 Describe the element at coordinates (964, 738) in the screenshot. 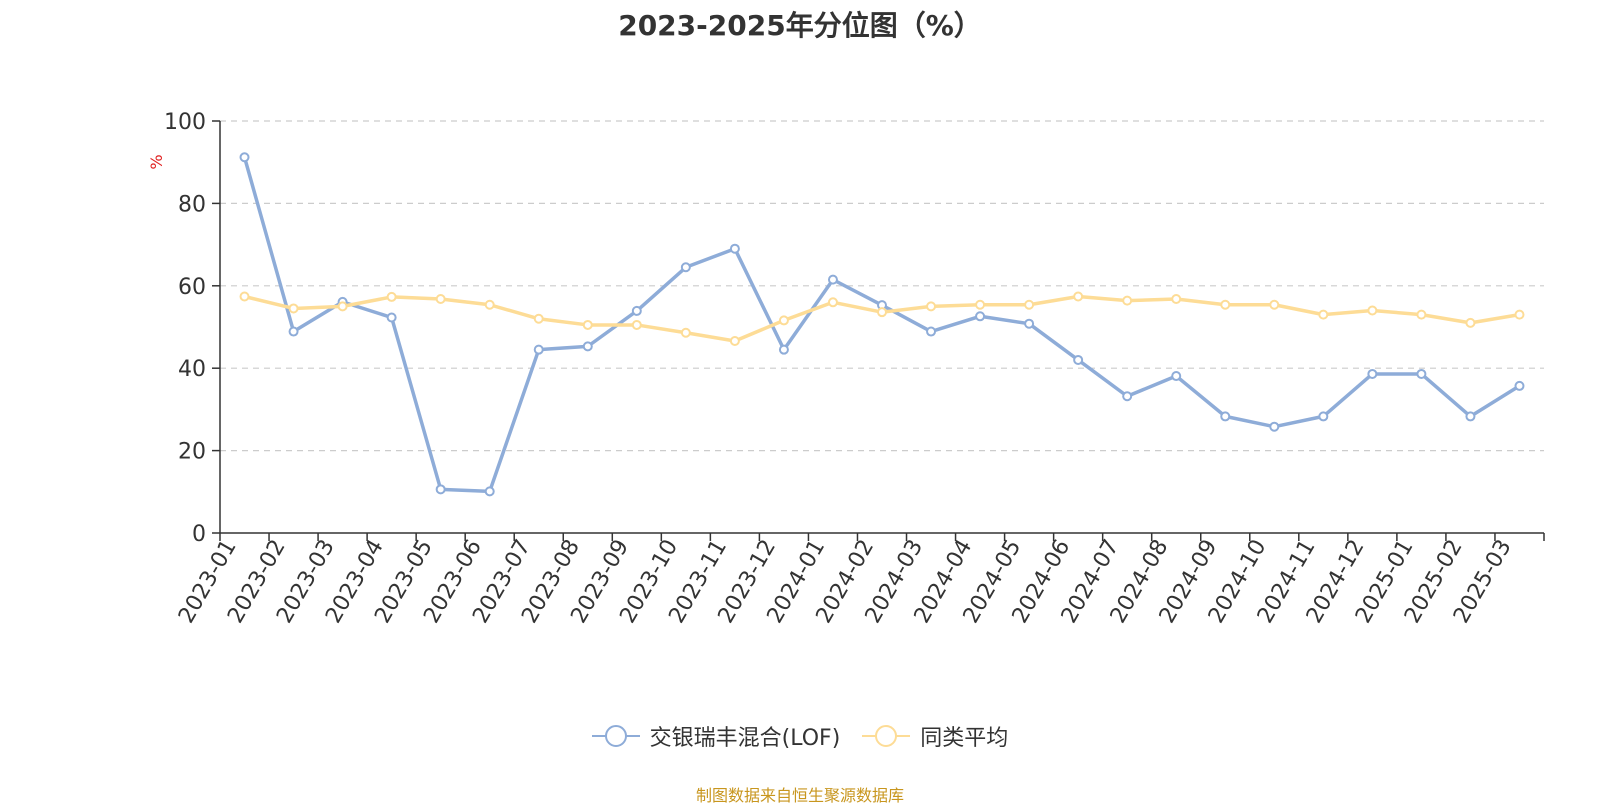

I see `legend-label-average: 同类平均` at that location.